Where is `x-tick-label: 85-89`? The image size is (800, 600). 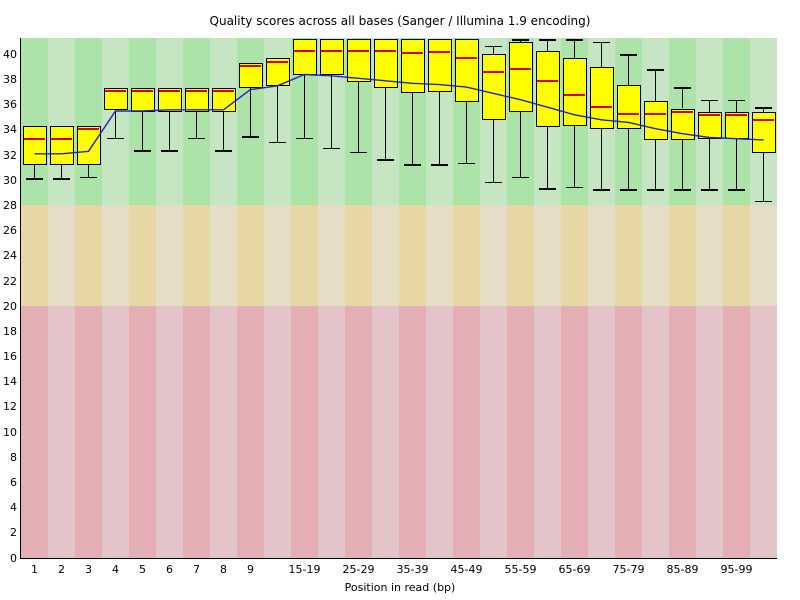 x-tick-label: 85-89 is located at coordinates (682, 569).